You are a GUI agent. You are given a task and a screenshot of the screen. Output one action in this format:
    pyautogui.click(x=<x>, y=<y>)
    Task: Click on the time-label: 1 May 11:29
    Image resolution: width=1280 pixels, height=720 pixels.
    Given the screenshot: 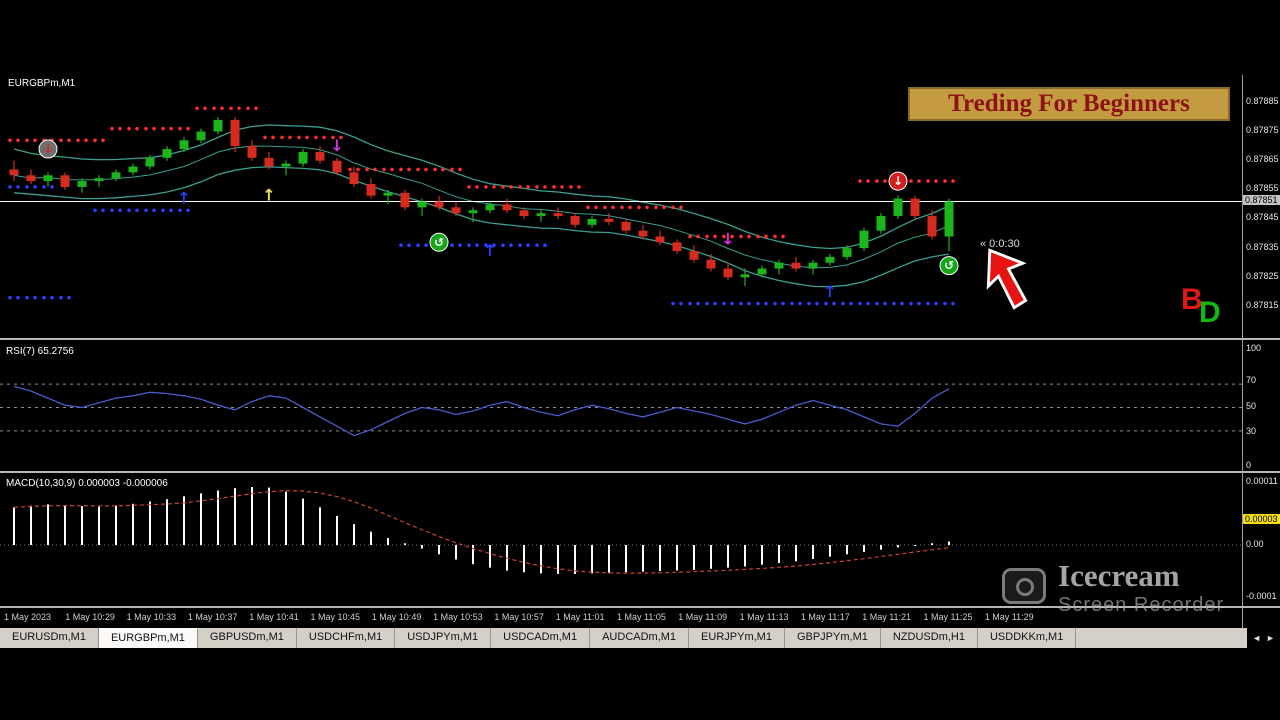 What is the action you would take?
    pyautogui.click(x=1009, y=617)
    